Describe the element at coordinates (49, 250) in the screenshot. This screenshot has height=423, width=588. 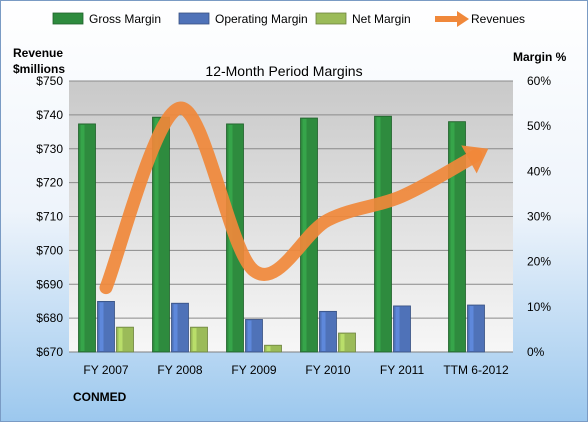
I see `y-left-tick-label: $700` at that location.